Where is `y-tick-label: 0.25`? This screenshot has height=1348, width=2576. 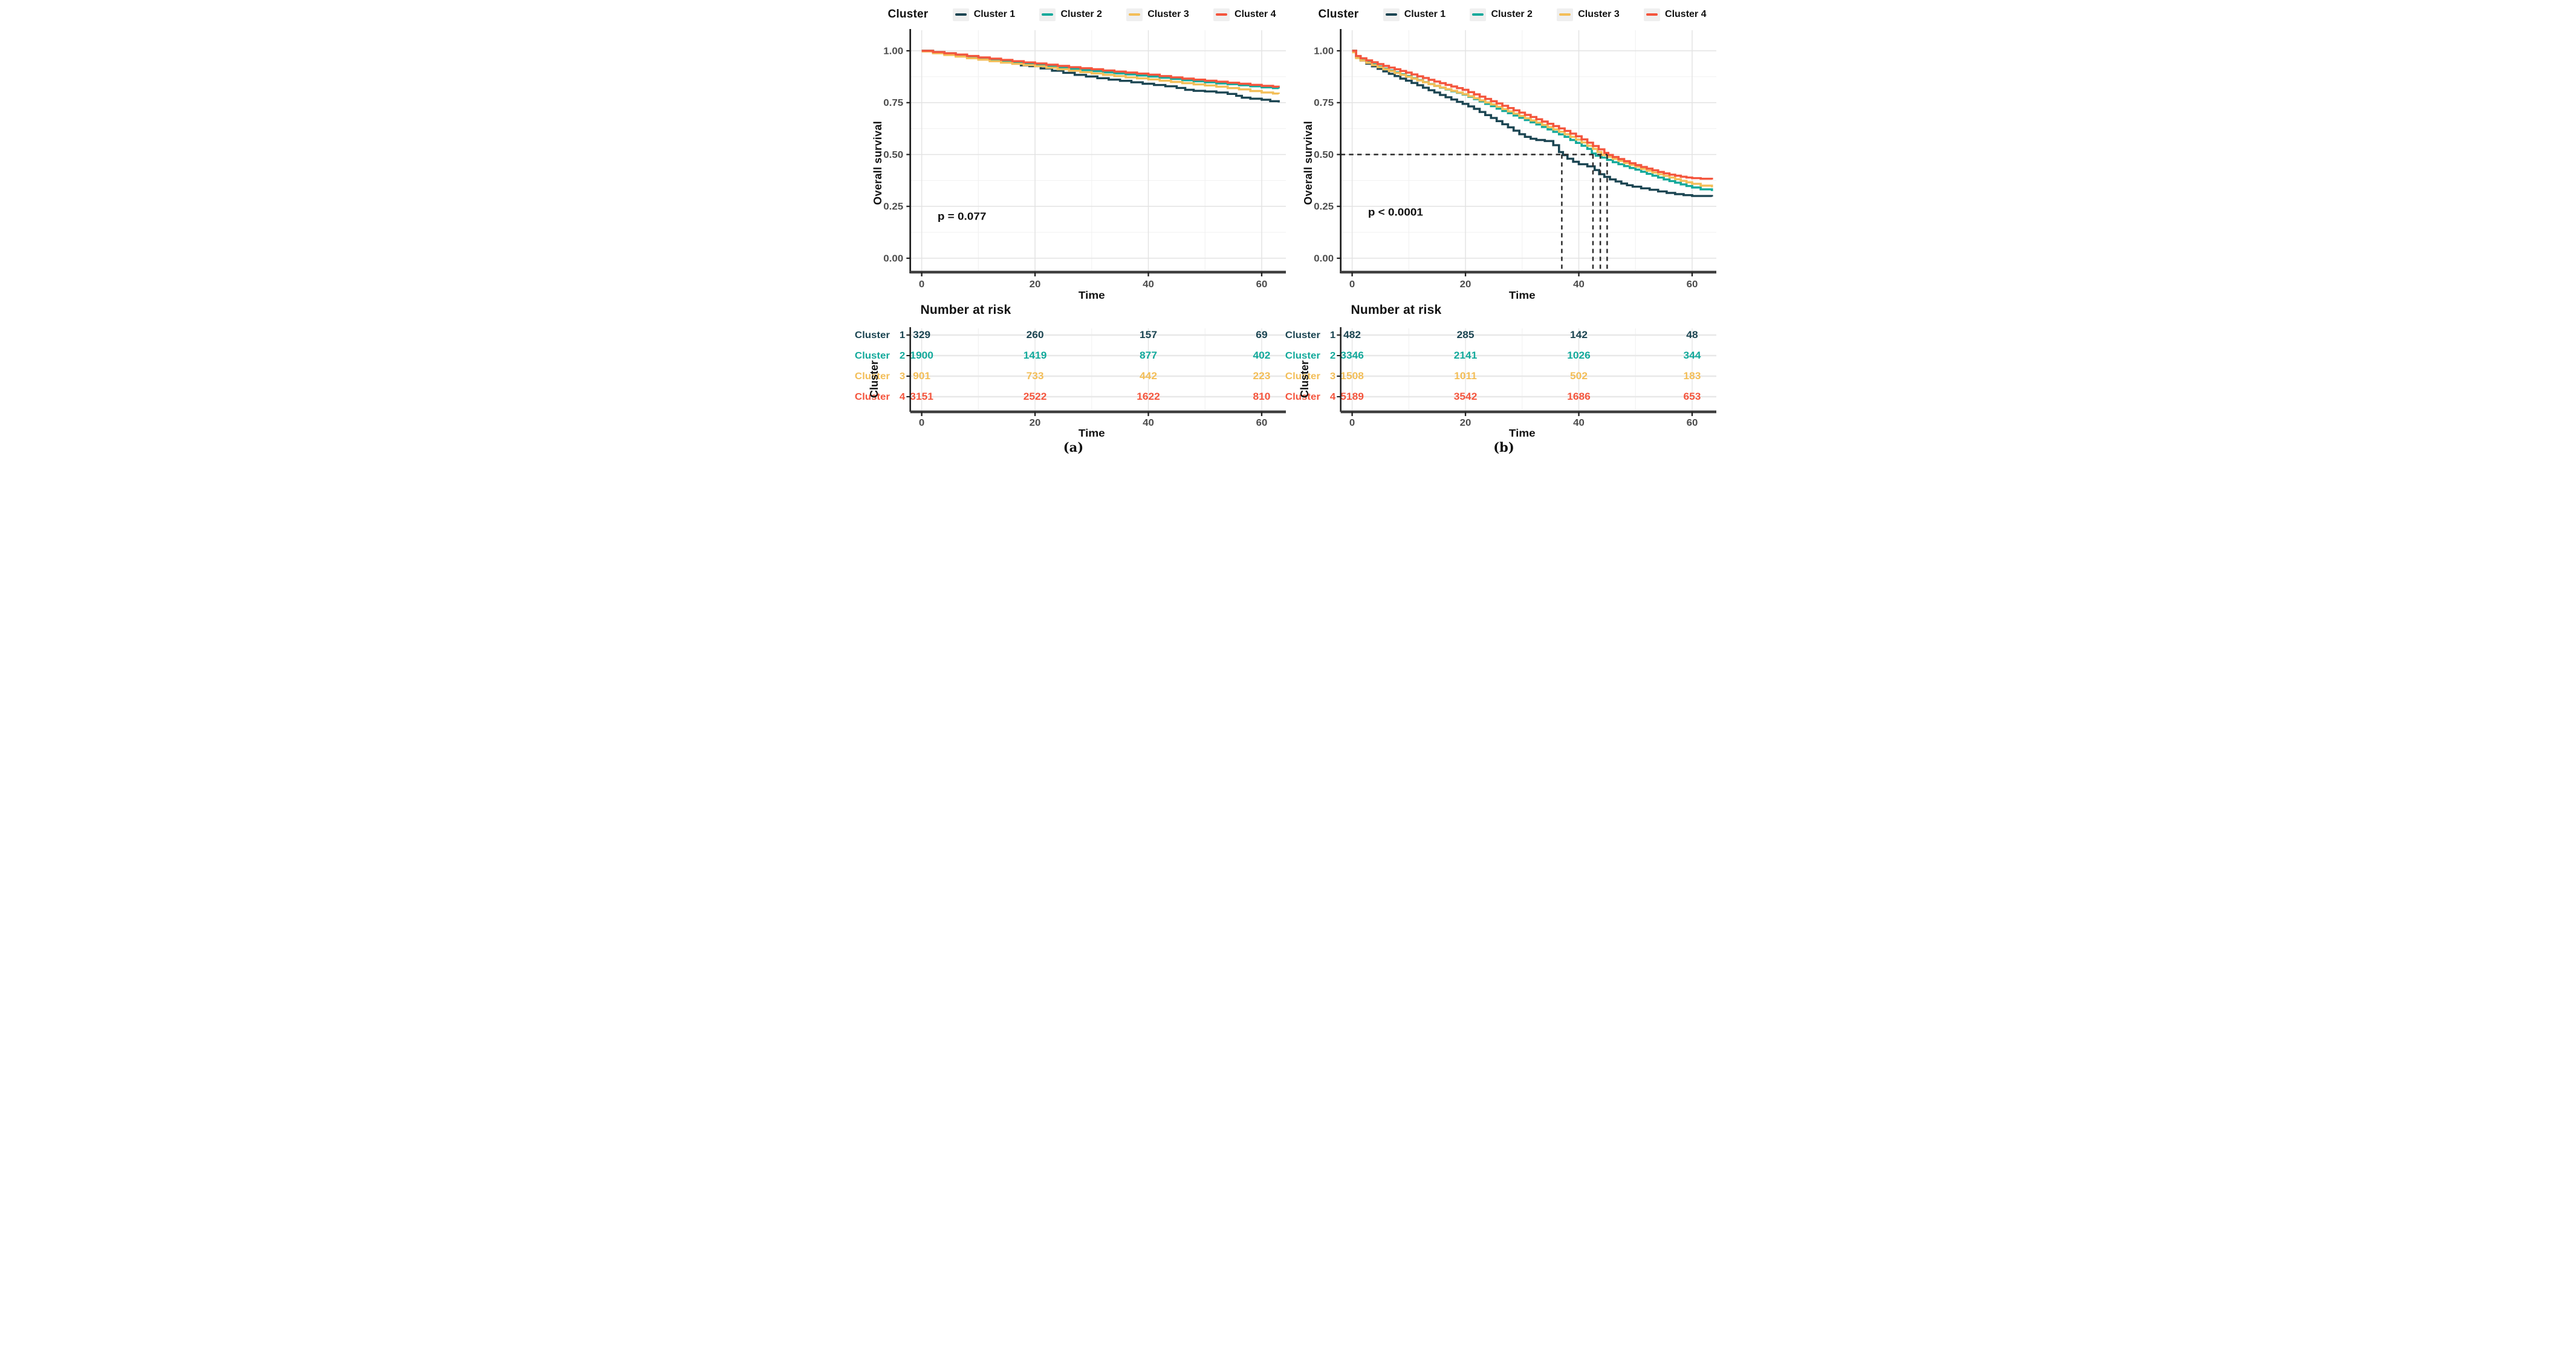
y-tick-label: 0.25 is located at coordinates (1324, 206).